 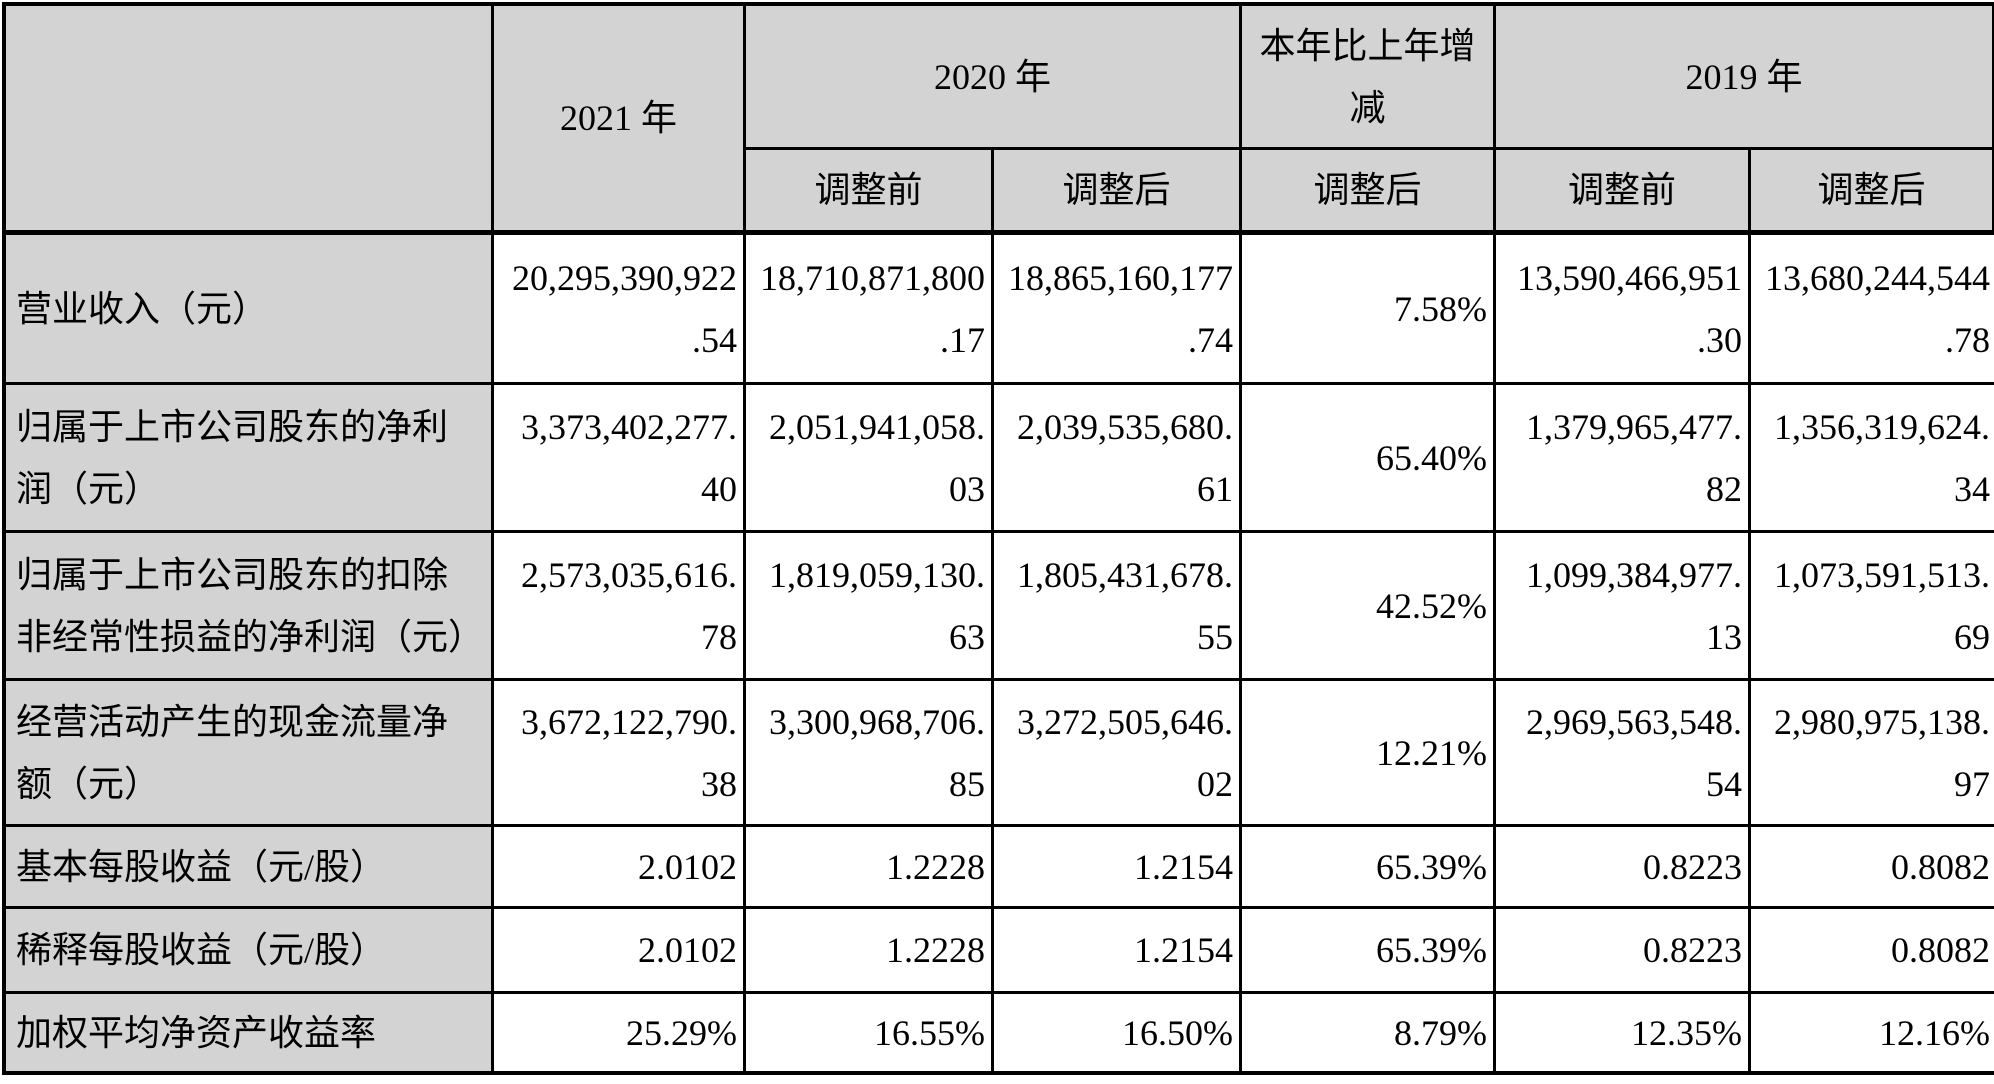 What do you see at coordinates (1369, 1032) in the screenshot?
I see `cell-weighted-roe-change: 8.79%` at bounding box center [1369, 1032].